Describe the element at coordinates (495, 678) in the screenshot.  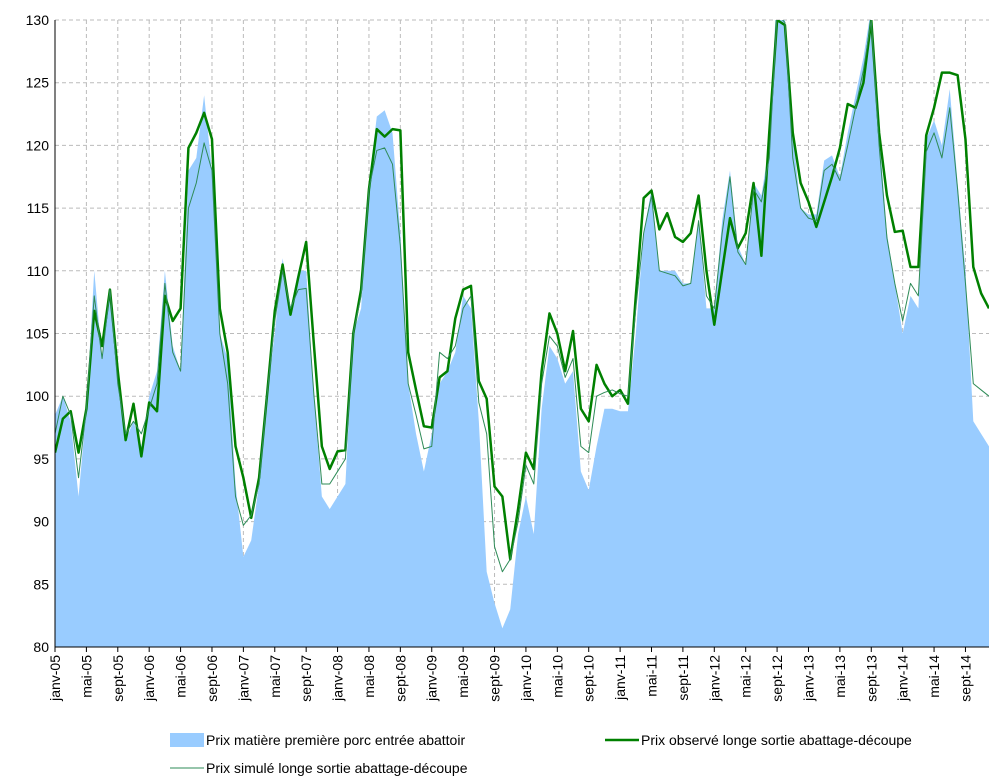
I see `x-tick-label: sept-09` at that location.